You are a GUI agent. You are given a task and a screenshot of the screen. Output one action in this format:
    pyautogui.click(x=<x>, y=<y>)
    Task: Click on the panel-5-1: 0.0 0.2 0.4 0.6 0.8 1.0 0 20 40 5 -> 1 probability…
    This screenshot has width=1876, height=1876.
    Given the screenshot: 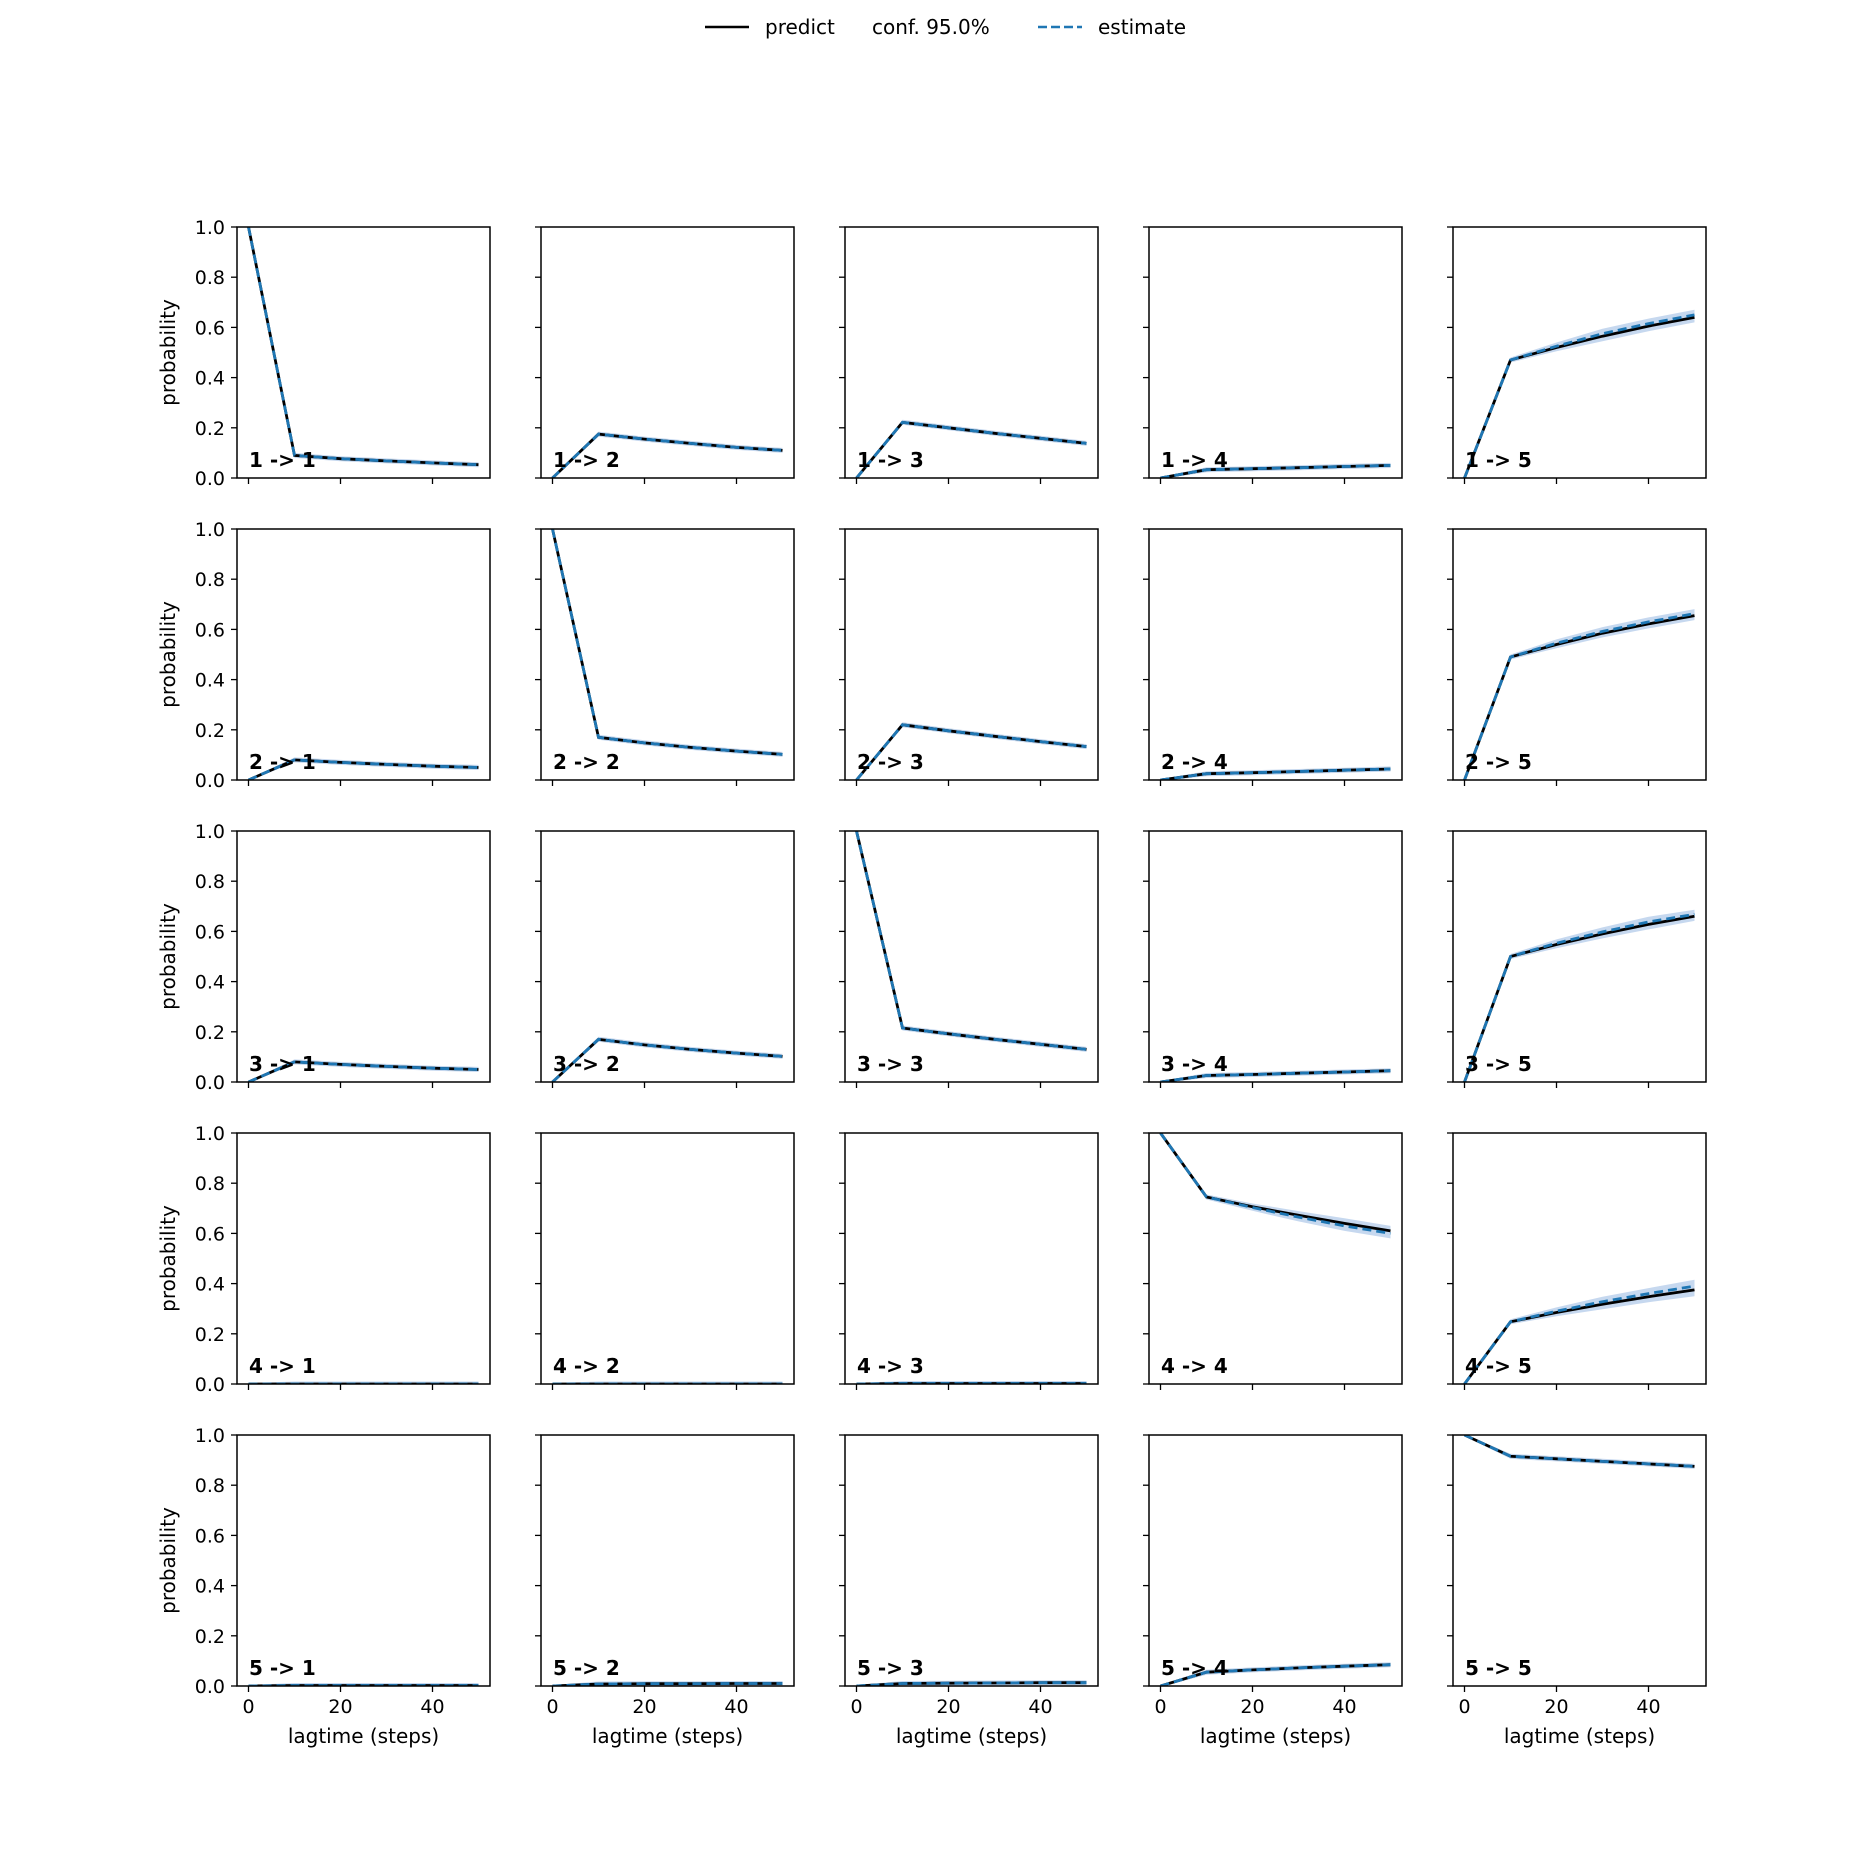 What is the action you would take?
    pyautogui.click(x=323, y=1586)
    